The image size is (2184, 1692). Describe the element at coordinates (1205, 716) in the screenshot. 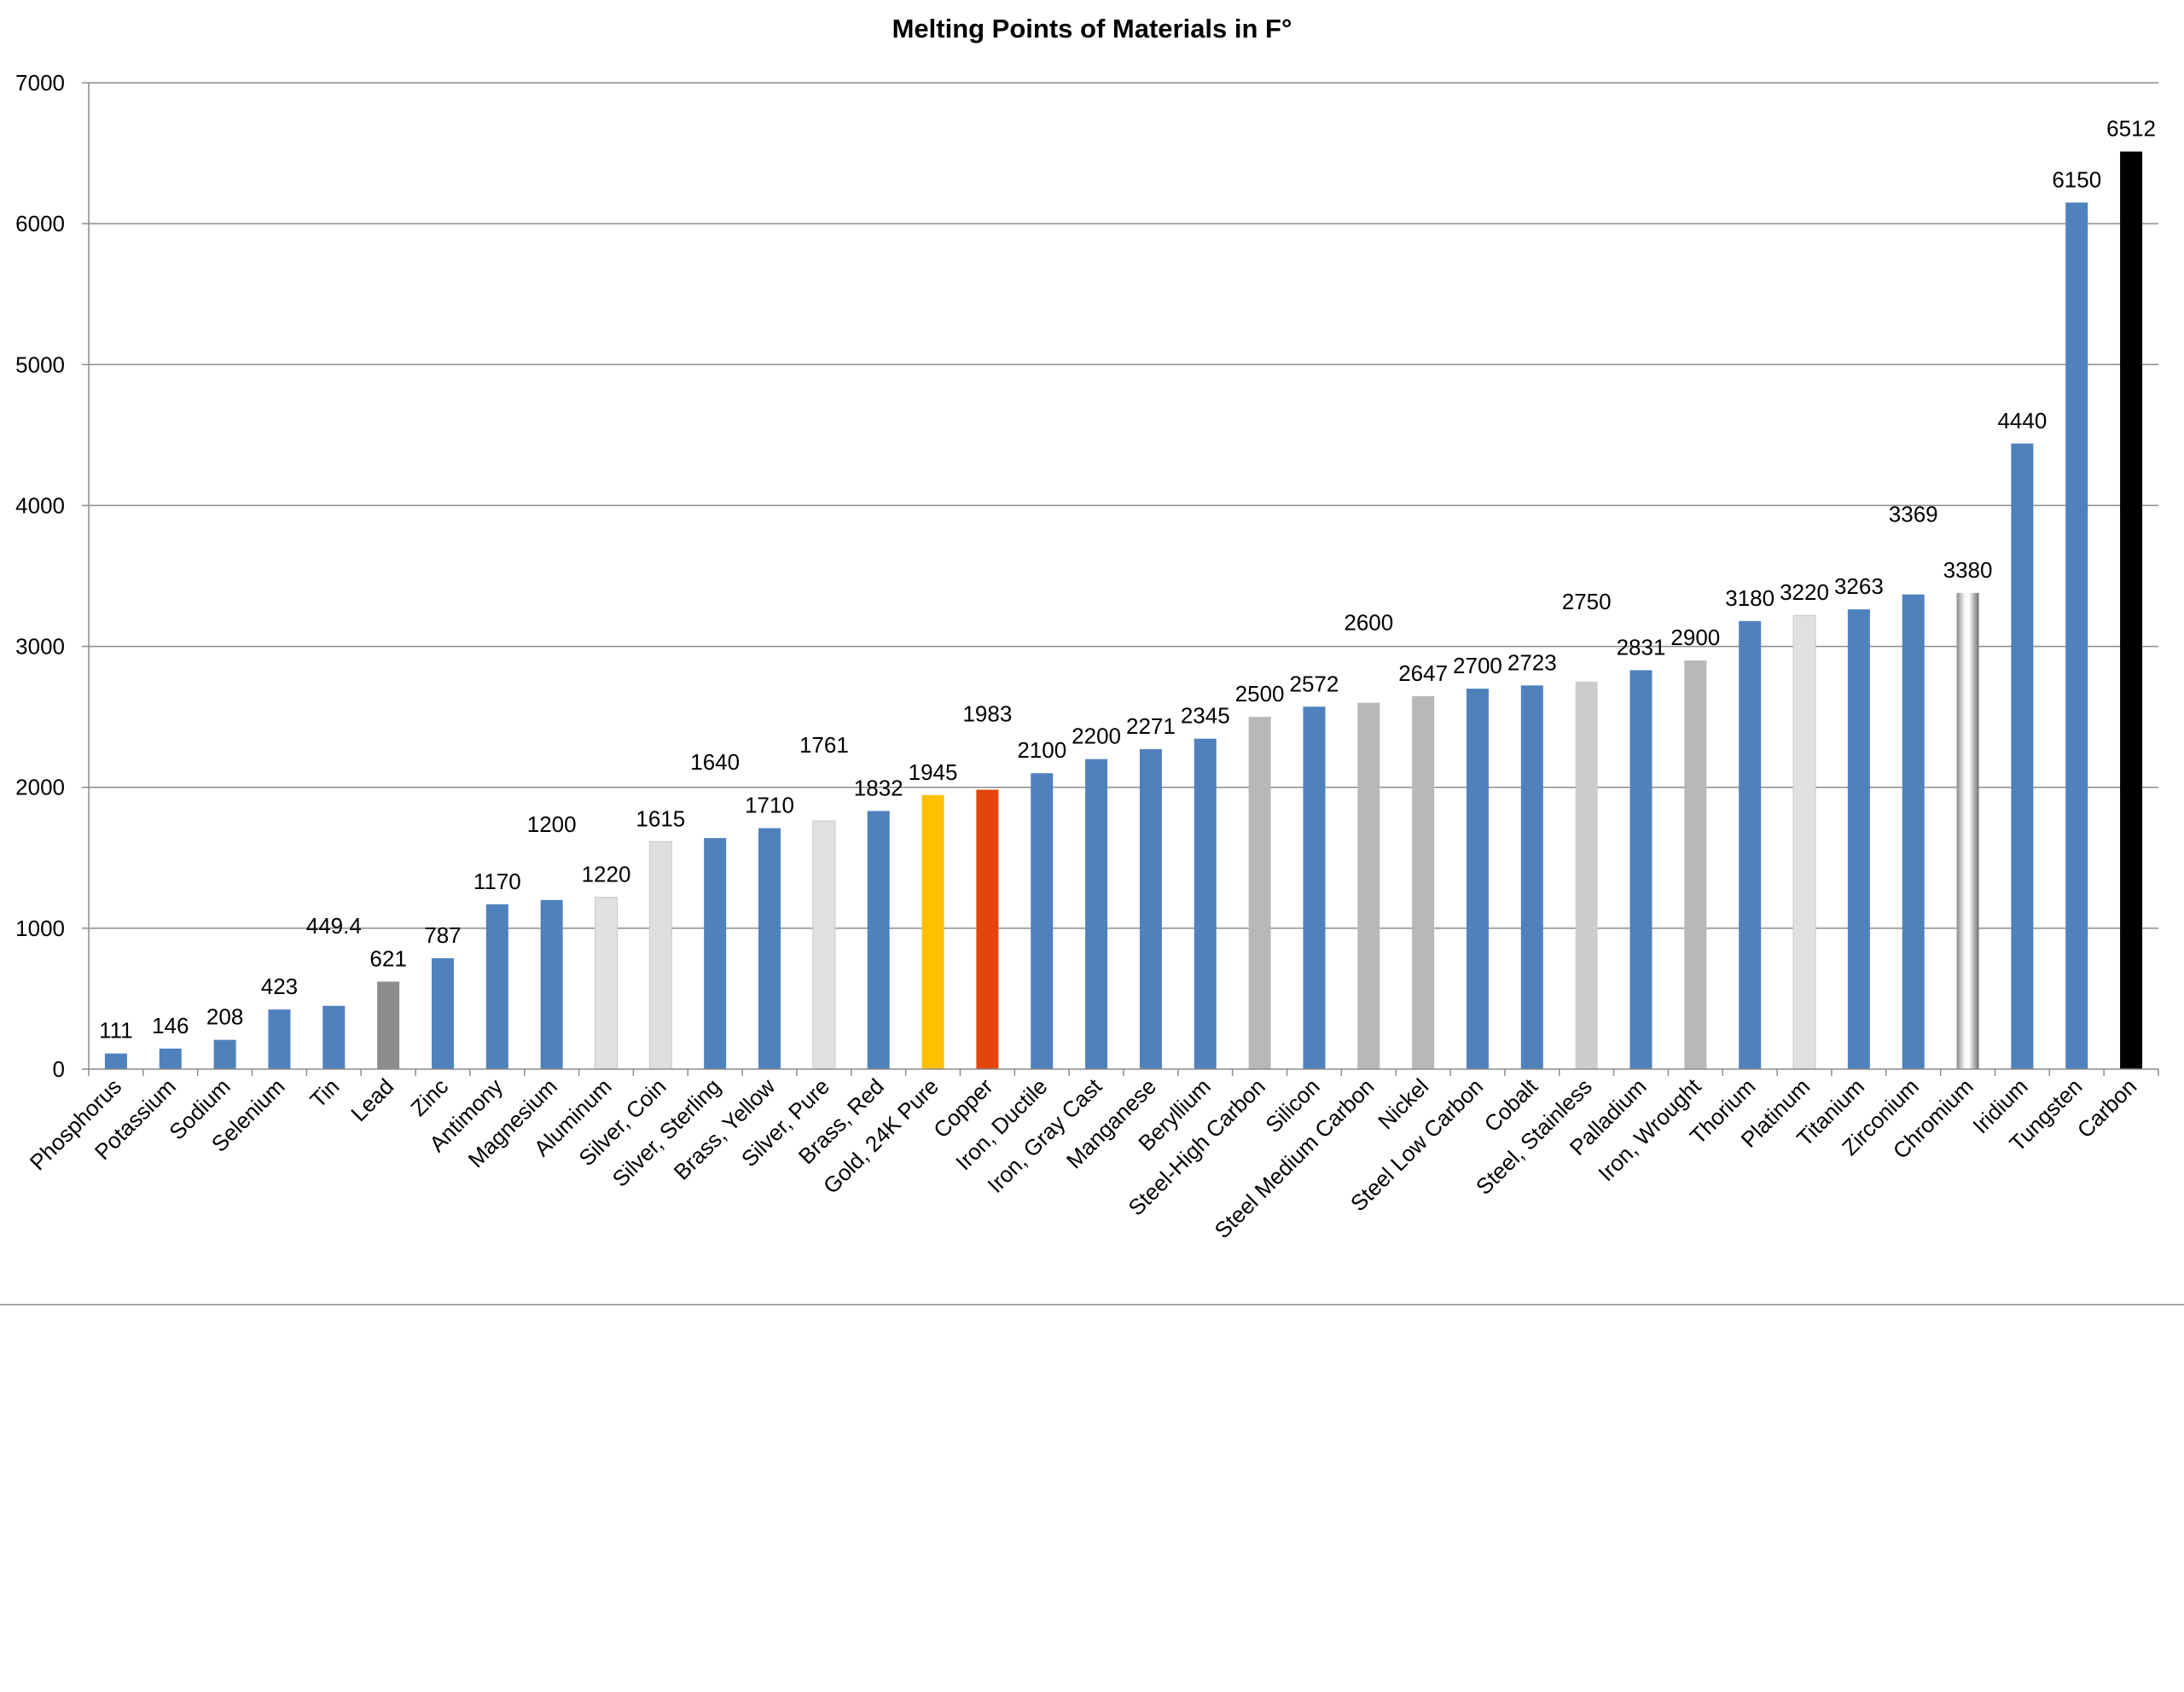

I see `data-label: 2345` at that location.